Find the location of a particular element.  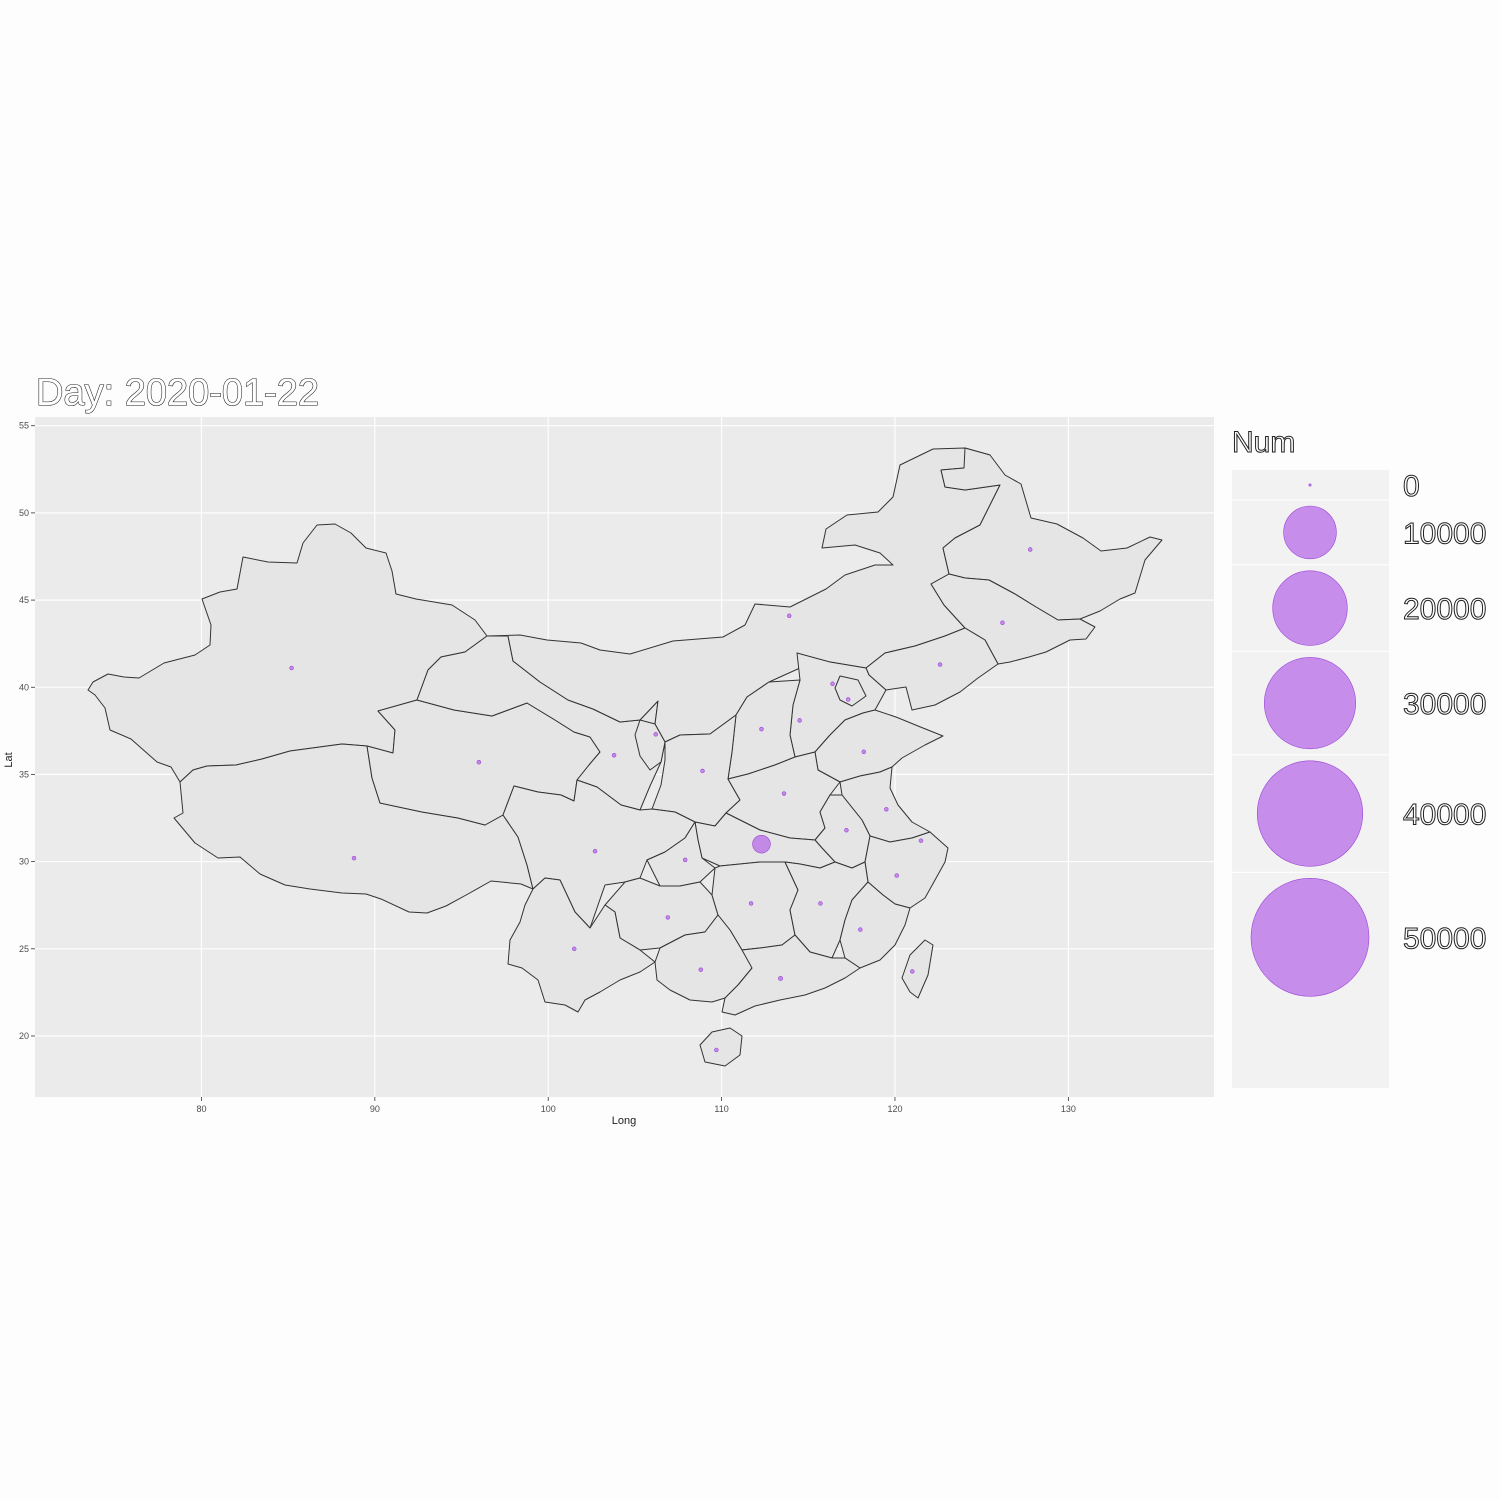

legend-label-20000: 20000 is located at coordinates (1444, 609).